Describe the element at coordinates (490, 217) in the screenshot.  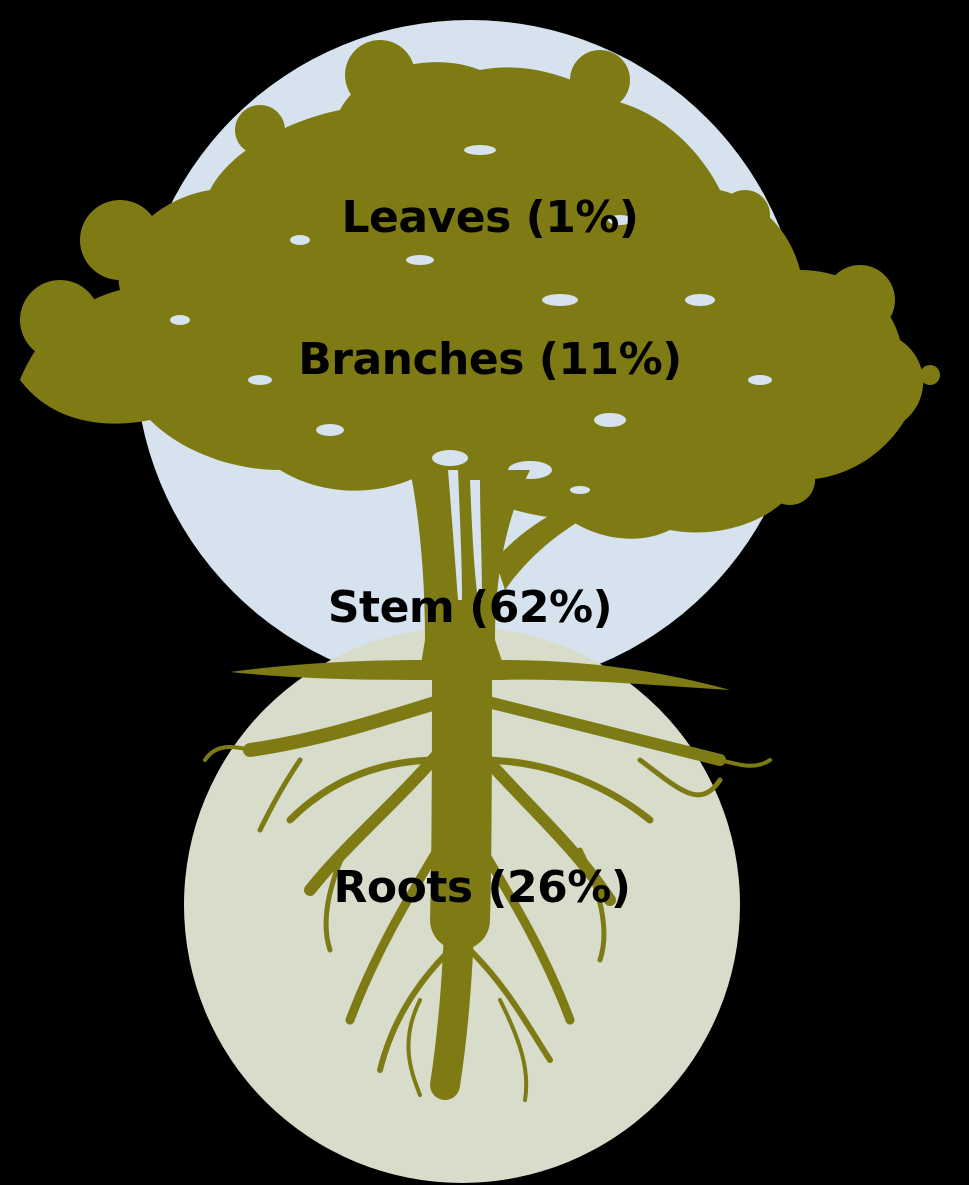
I see `leaves-label: Leaves (1%)` at that location.